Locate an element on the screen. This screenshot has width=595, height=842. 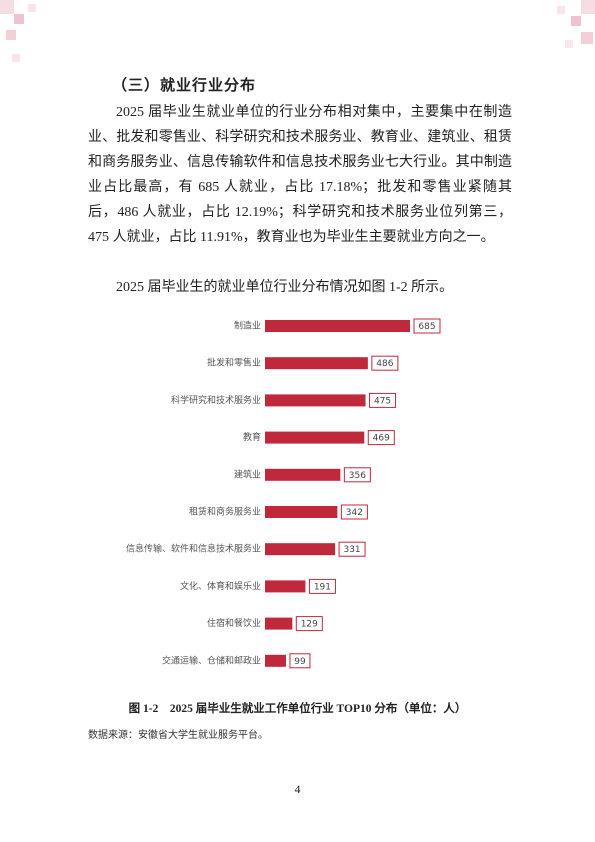
value-label: 129 is located at coordinates (309, 625).